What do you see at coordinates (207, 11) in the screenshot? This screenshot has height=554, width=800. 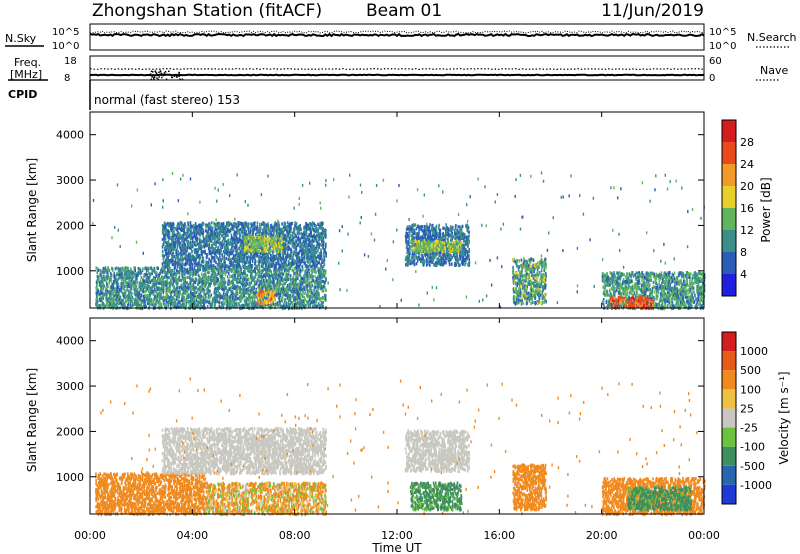 I see `station-title: Zhongshan Station (fitACF)` at bounding box center [207, 11].